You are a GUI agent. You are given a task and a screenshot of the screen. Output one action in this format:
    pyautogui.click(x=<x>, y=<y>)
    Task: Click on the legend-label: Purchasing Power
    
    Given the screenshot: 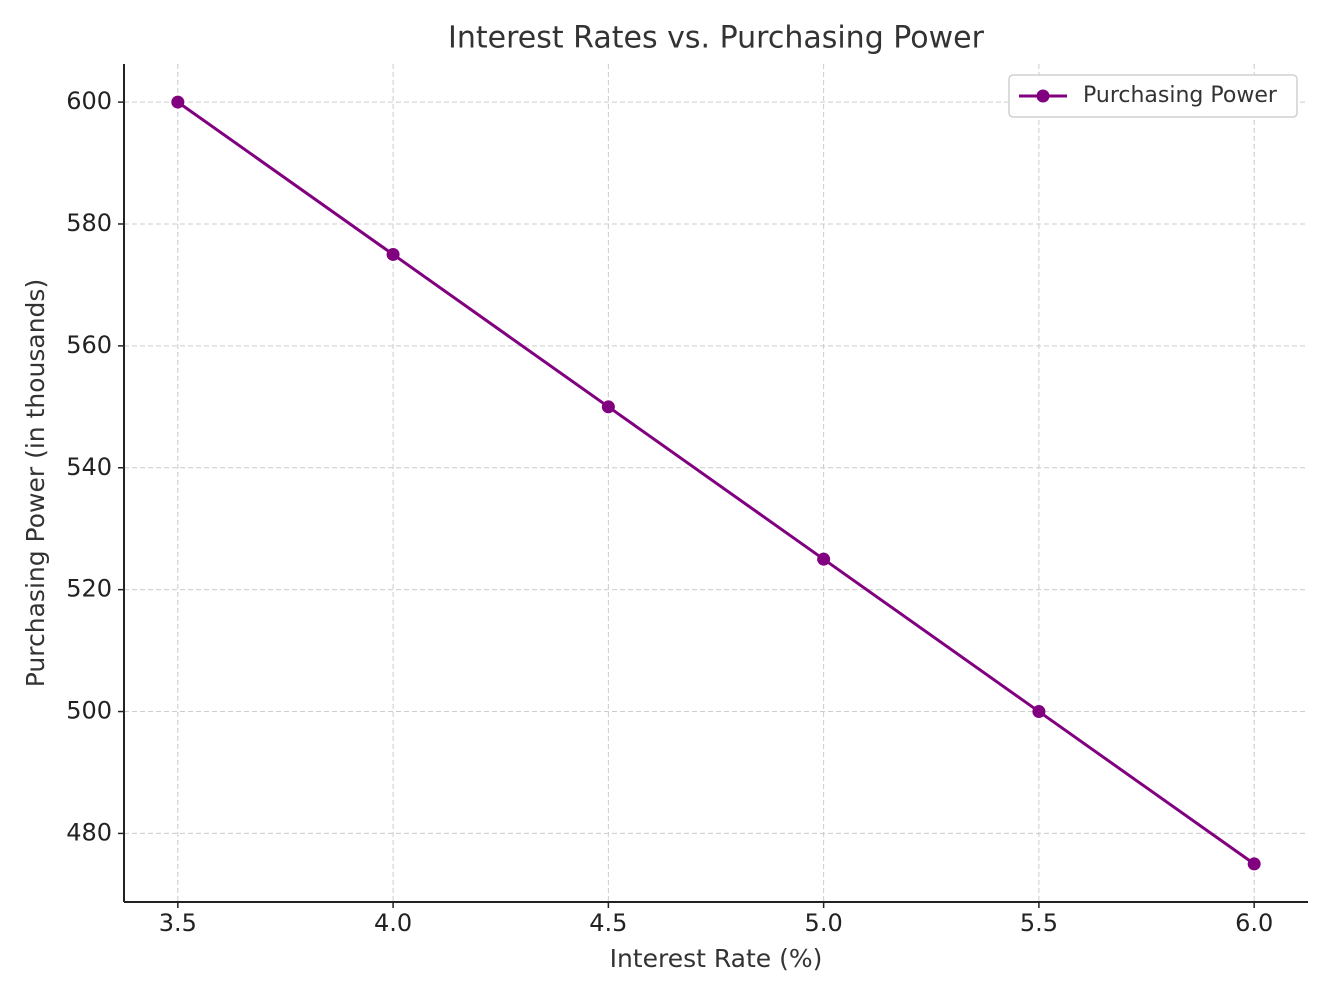 What is the action you would take?
    pyautogui.click(x=1180, y=95)
    